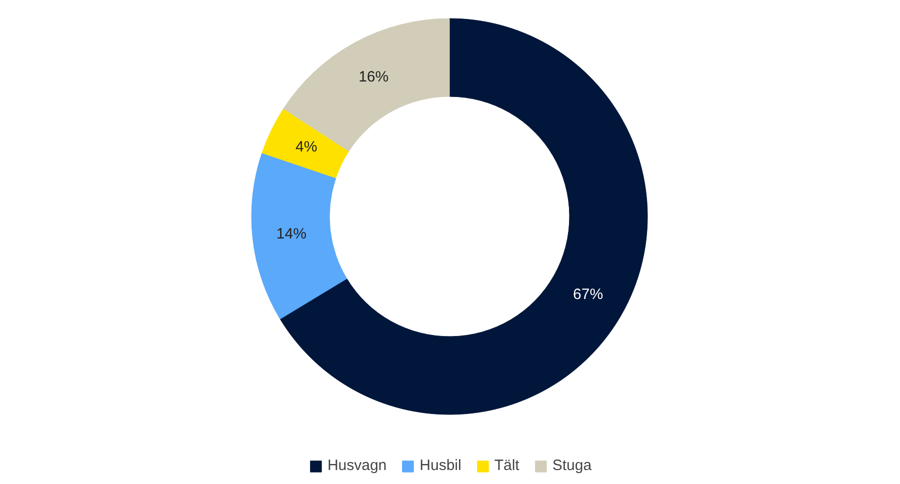 This screenshot has width=900, height=484. I want to click on legend-label: Stuga, so click(572, 465).